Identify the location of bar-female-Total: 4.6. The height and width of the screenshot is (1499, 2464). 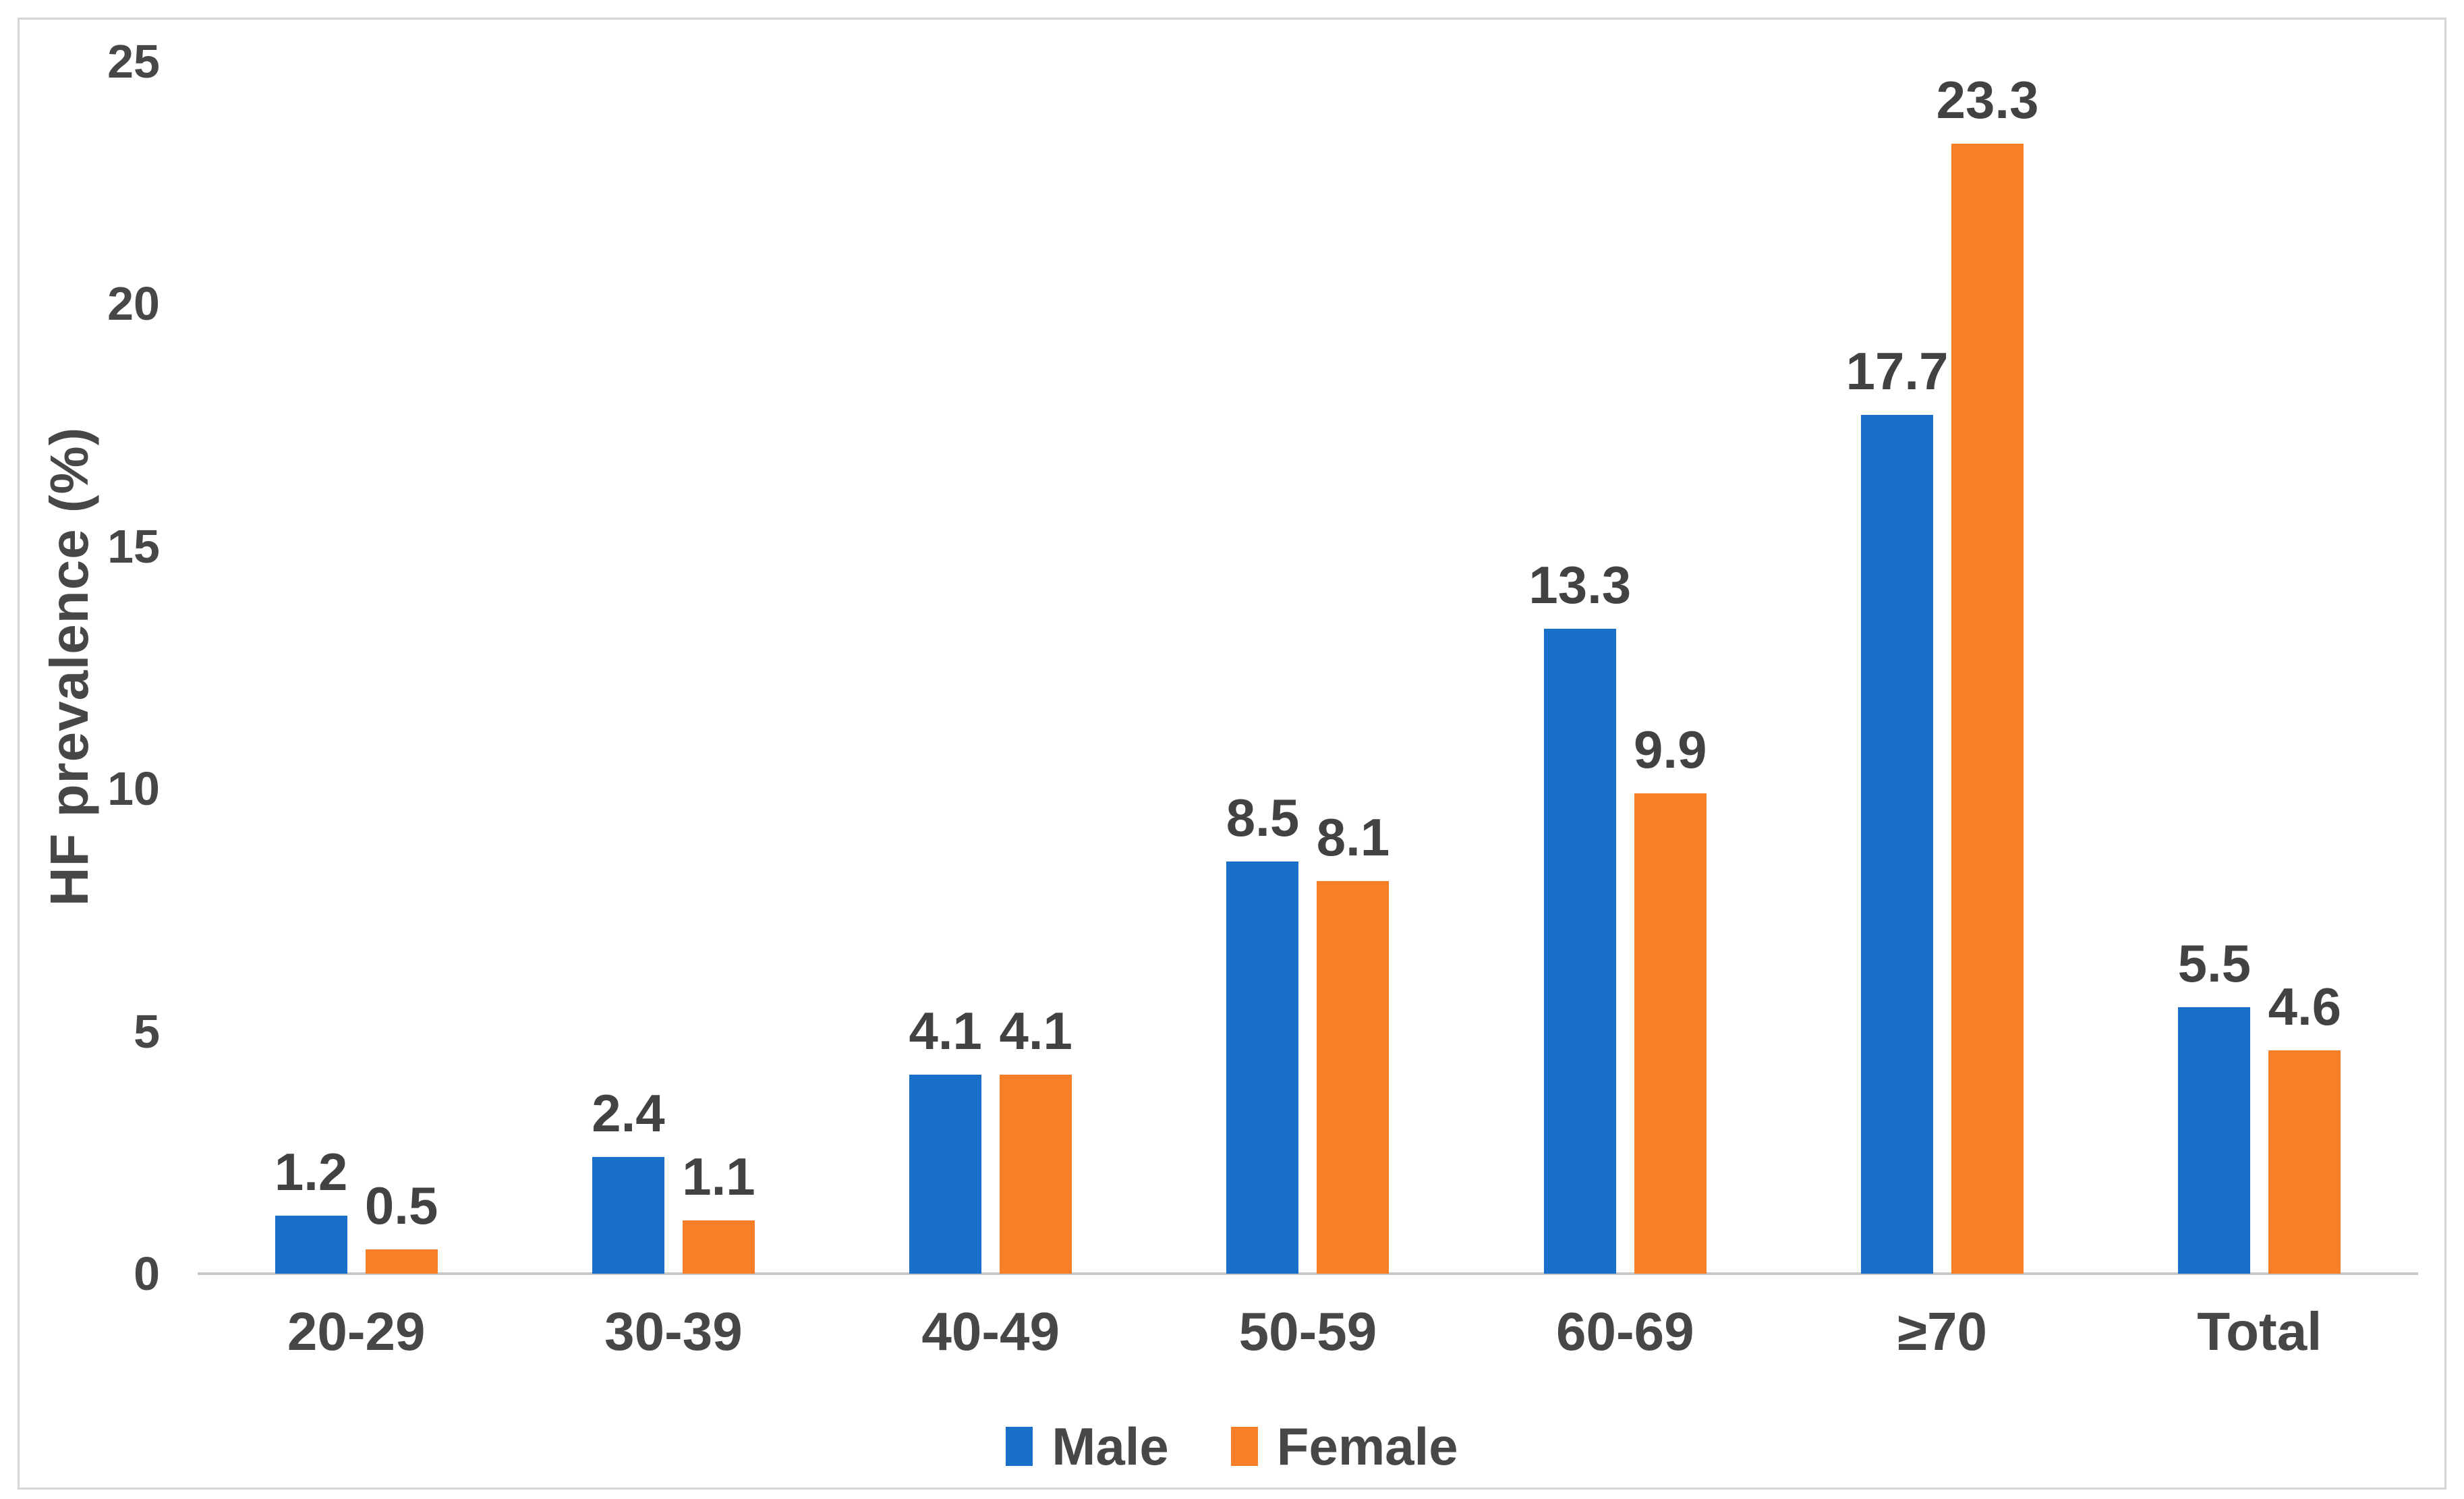
(2305, 1127).